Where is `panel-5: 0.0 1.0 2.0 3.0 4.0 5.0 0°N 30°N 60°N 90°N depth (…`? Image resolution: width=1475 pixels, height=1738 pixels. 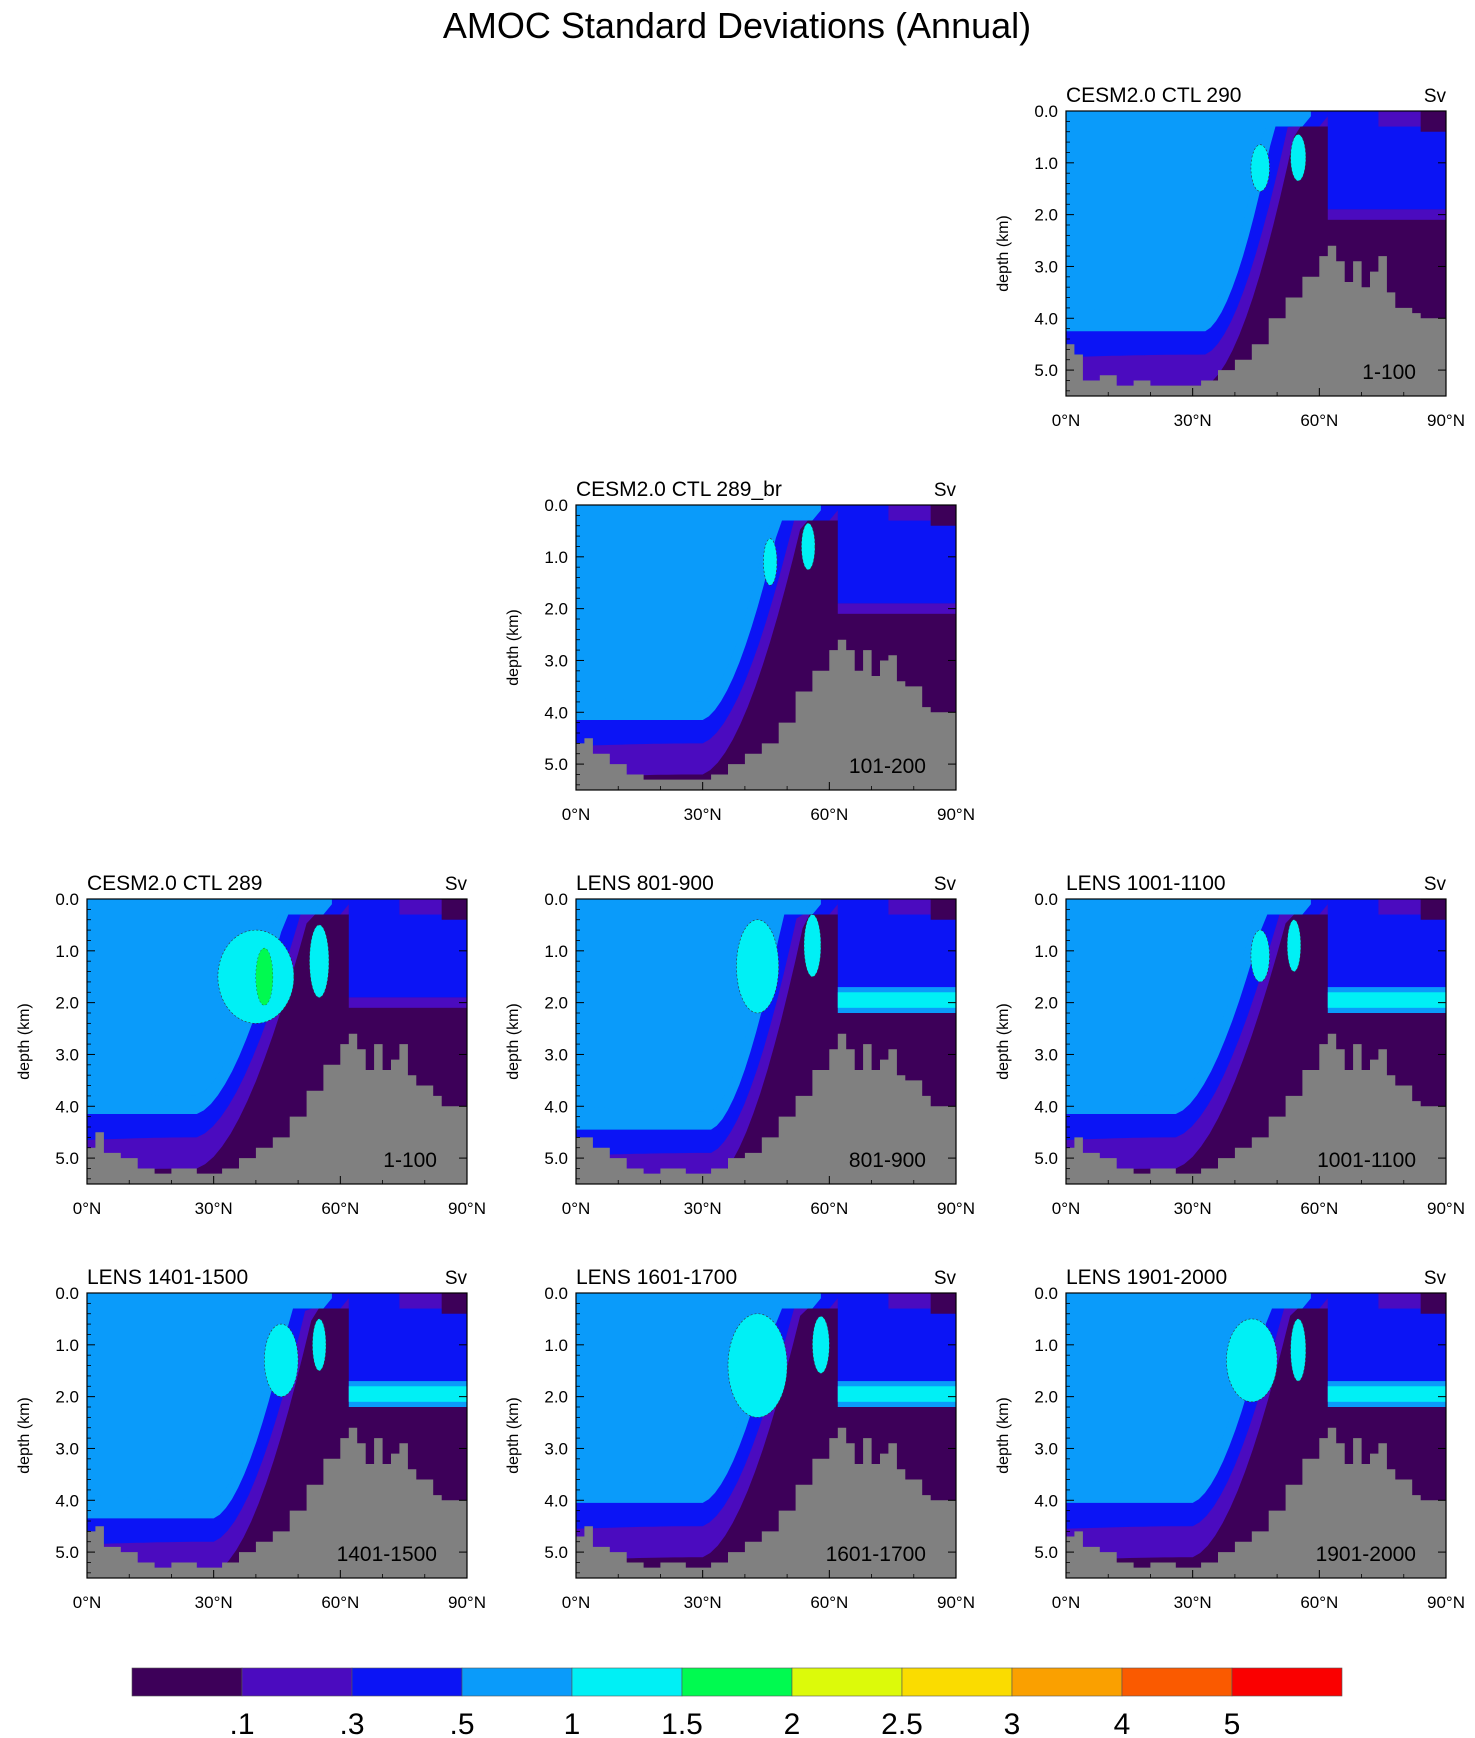
panel-5: 0.0 1.0 2.0 3.0 4.0 5.0 0°N 30°N 60°N 90°N depth (… is located at coordinates (1230, 1045).